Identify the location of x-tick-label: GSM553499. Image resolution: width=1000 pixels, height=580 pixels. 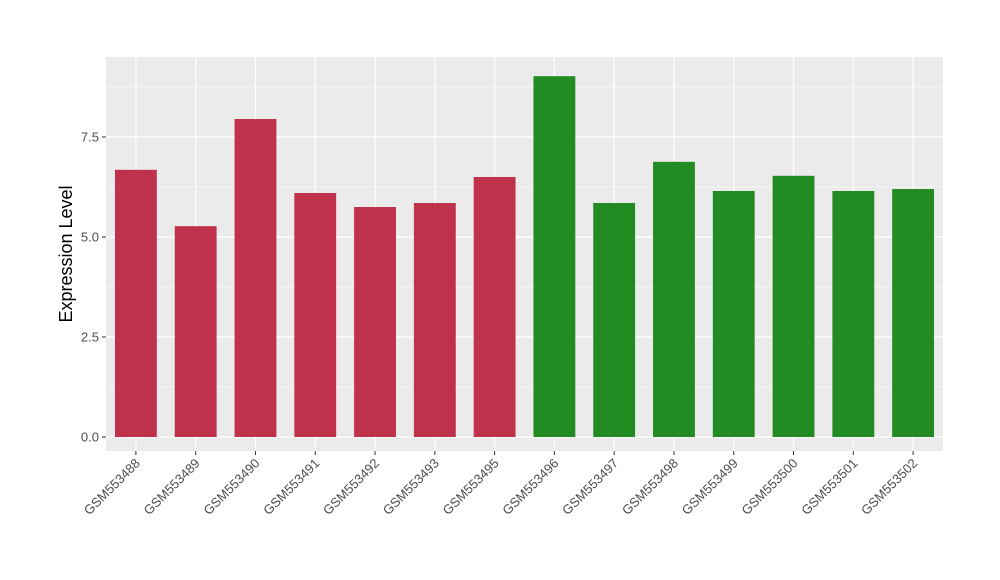
(710, 487).